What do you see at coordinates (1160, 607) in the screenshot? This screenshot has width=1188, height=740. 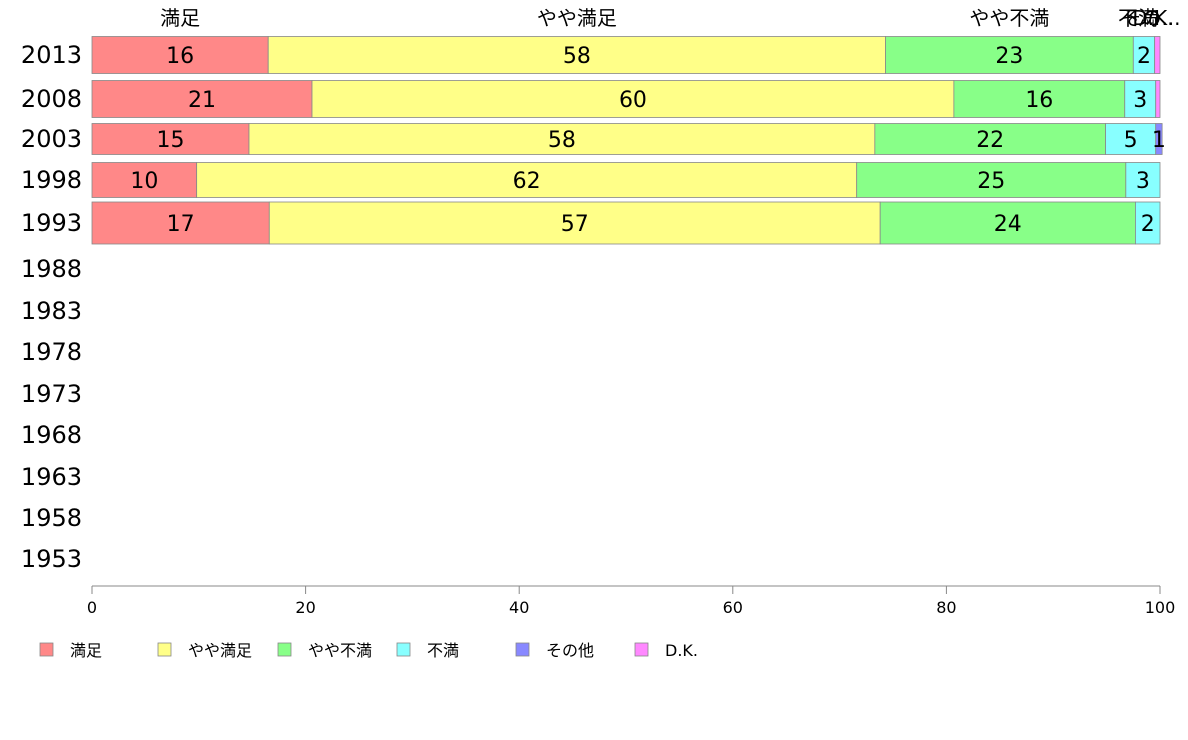 I see `x-tick-label: 100` at bounding box center [1160, 607].